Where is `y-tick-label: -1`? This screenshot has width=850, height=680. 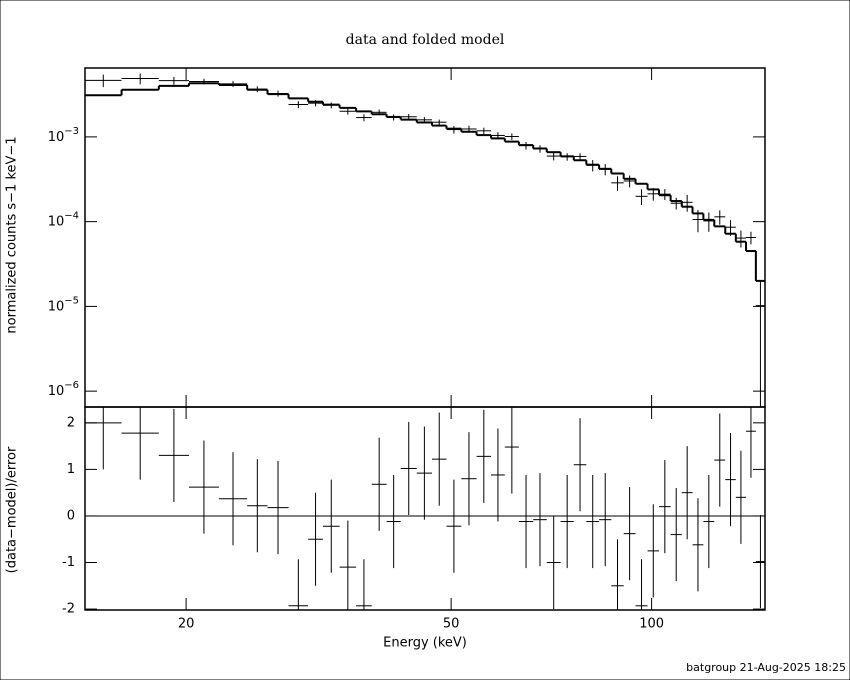
y-tick-label: -1 is located at coordinates (68, 562).